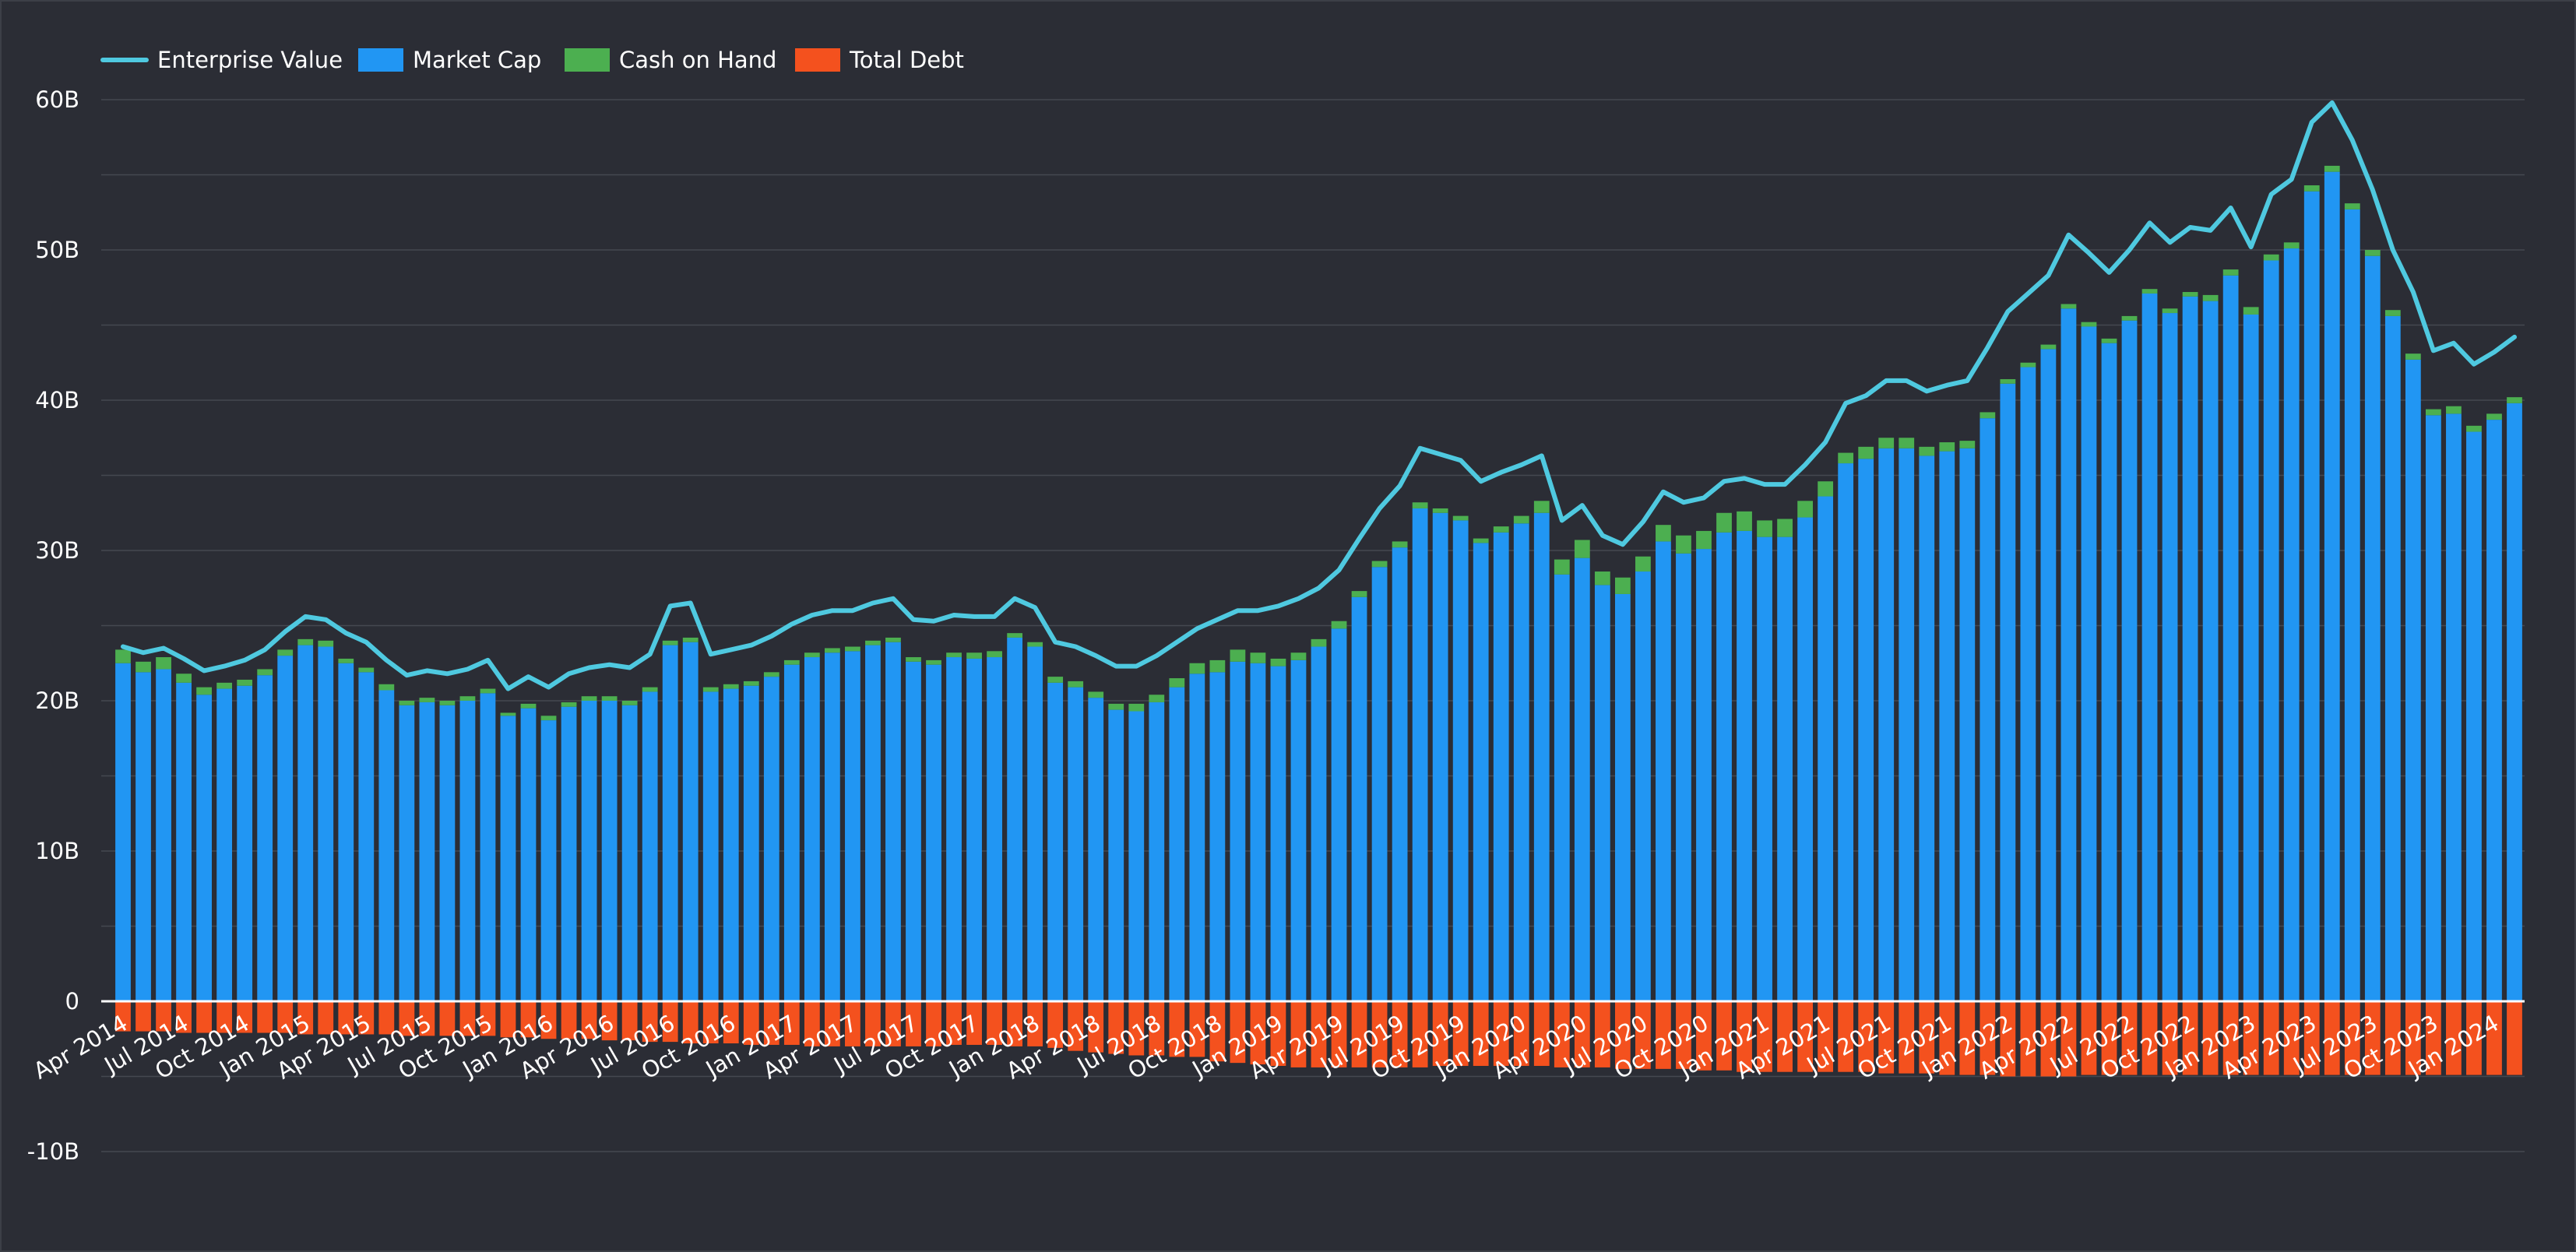 The width and height of the screenshot is (2576, 1252). I want to click on legend-item: Market Cap, so click(449, 60).